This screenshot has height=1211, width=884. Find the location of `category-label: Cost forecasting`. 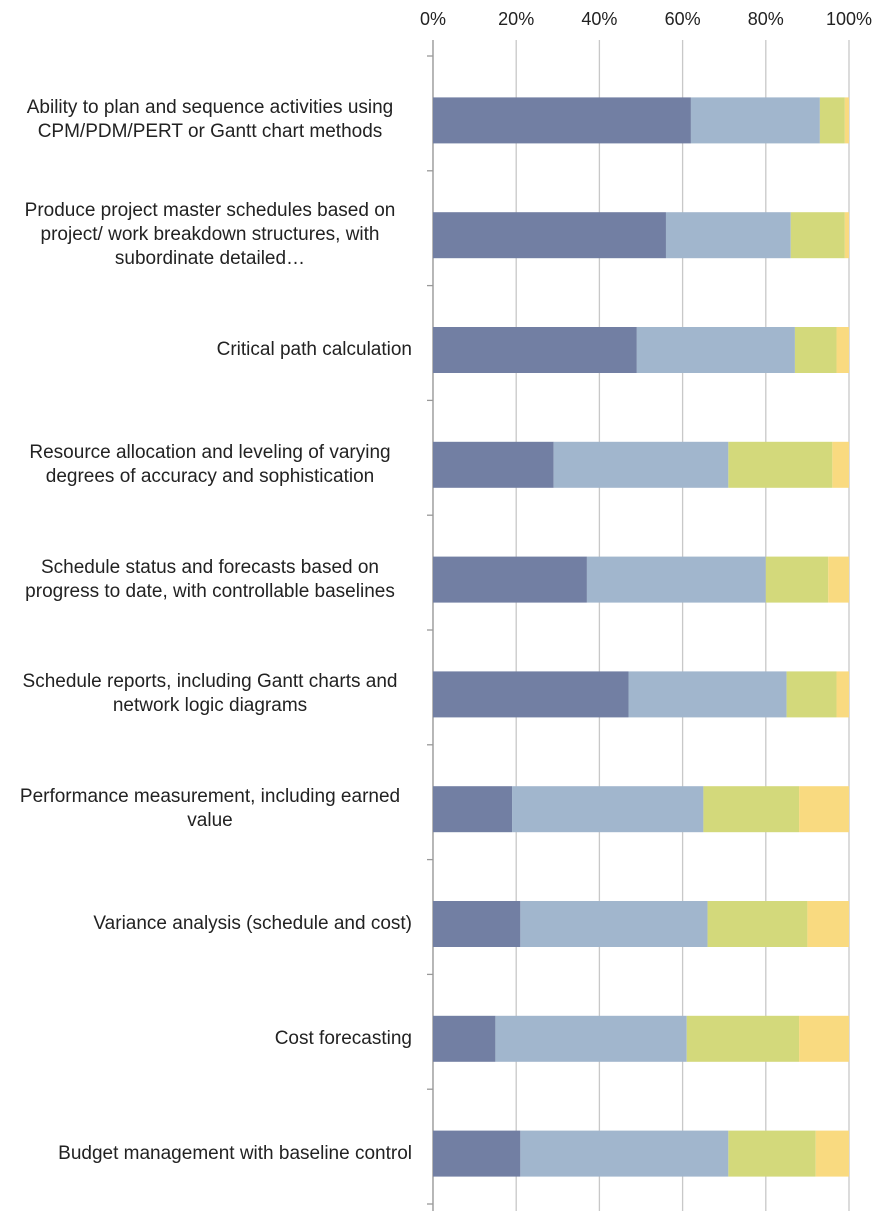

category-label: Cost forecasting is located at coordinates (343, 1038).